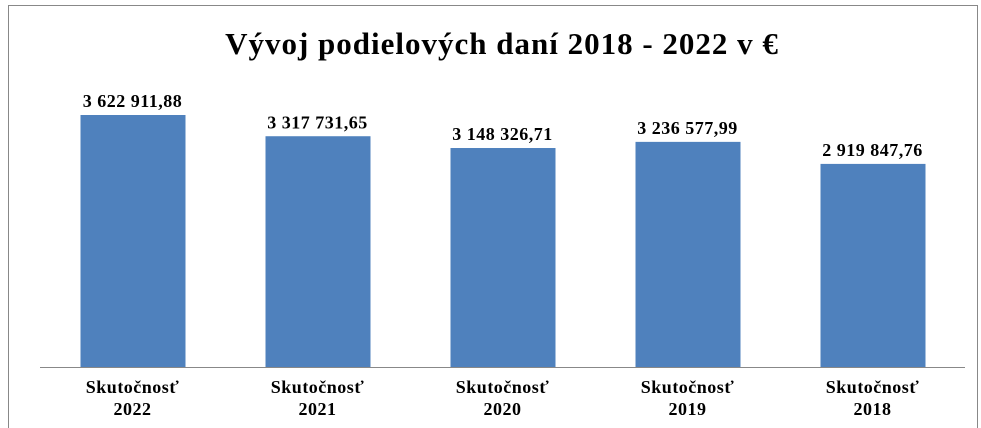  What do you see at coordinates (872, 150) in the screenshot?
I see `value-label: 2 919 847,76` at bounding box center [872, 150].